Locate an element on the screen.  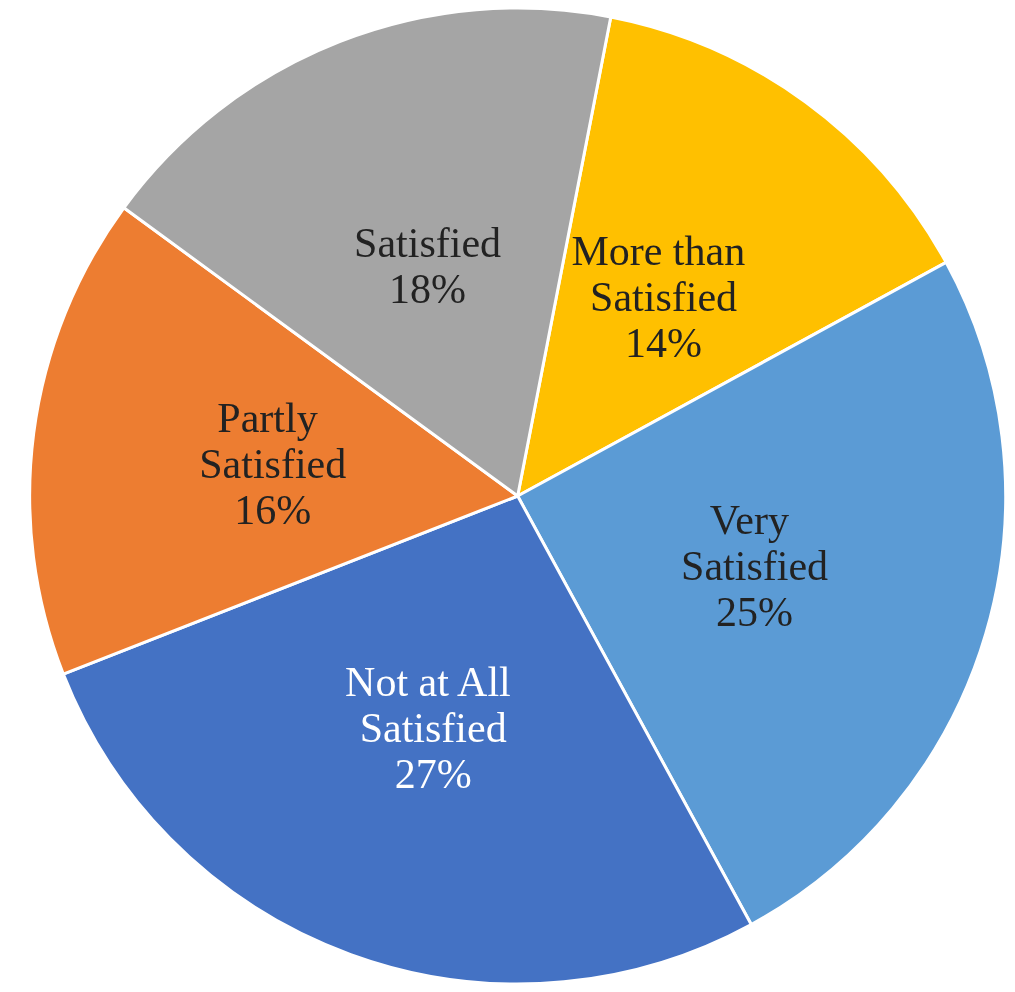
data-label: 25% is located at coordinates (755, 611).